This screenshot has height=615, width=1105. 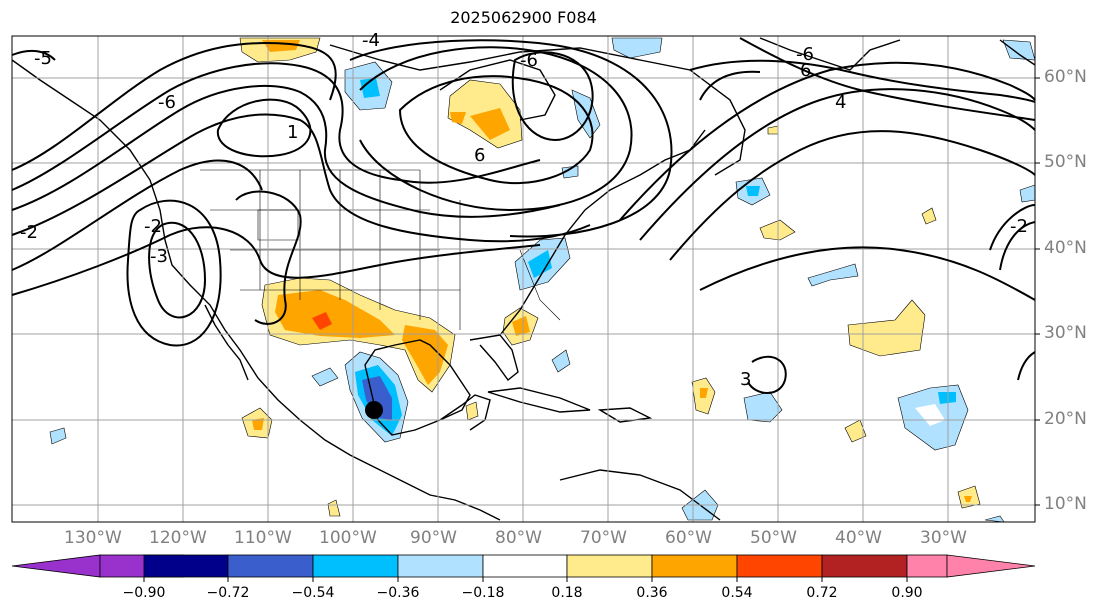 I want to click on lat-label: 30°N, so click(x=1065, y=333).